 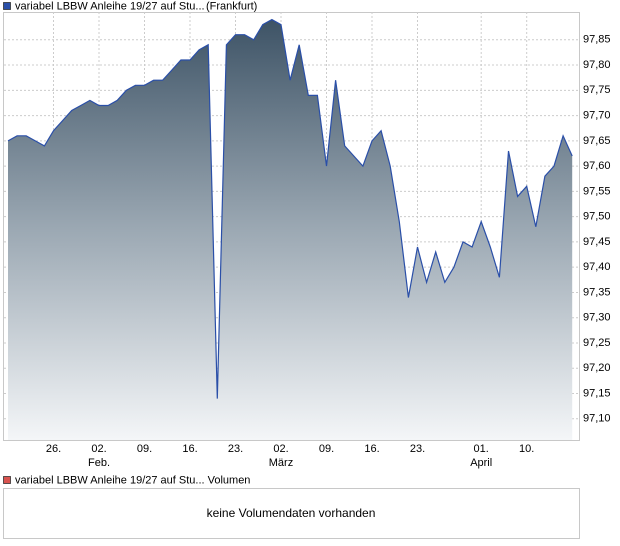 I want to click on y-tick-label: 97,70, so click(x=597, y=115).